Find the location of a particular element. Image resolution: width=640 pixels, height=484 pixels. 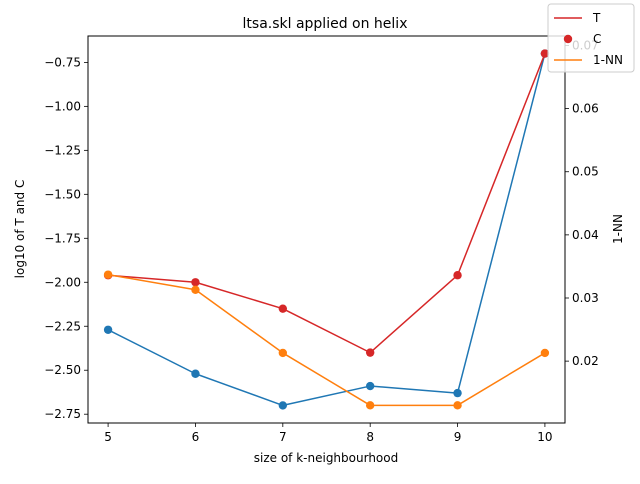

legend-label: T is located at coordinates (596, 18).